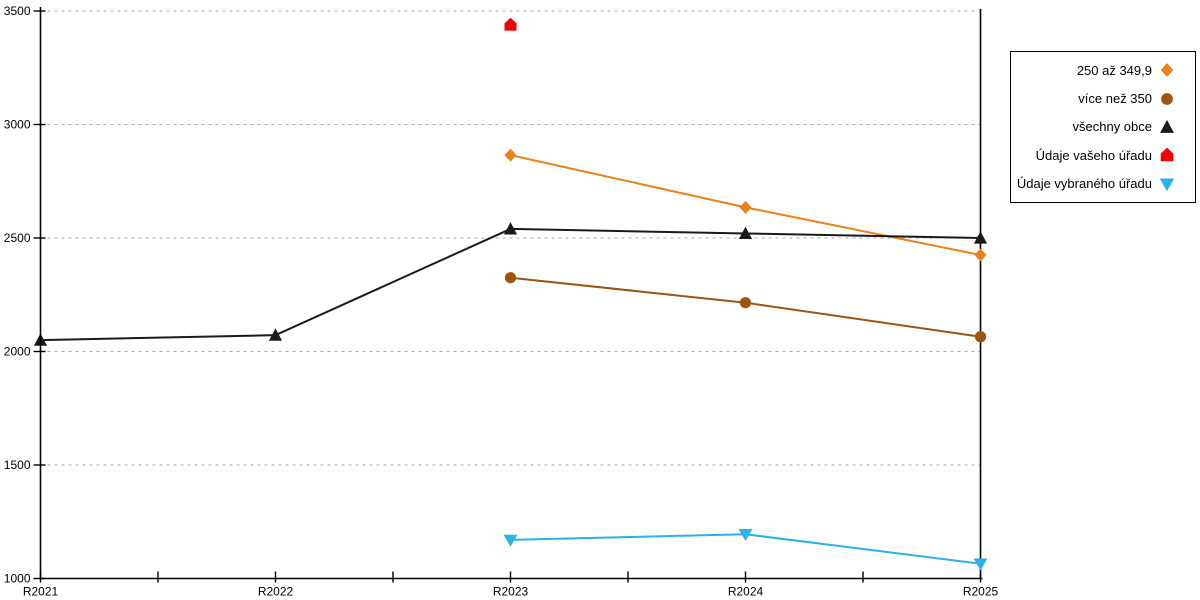  I want to click on legend-label: Údaje vašeho úřadu, so click(1093, 155).